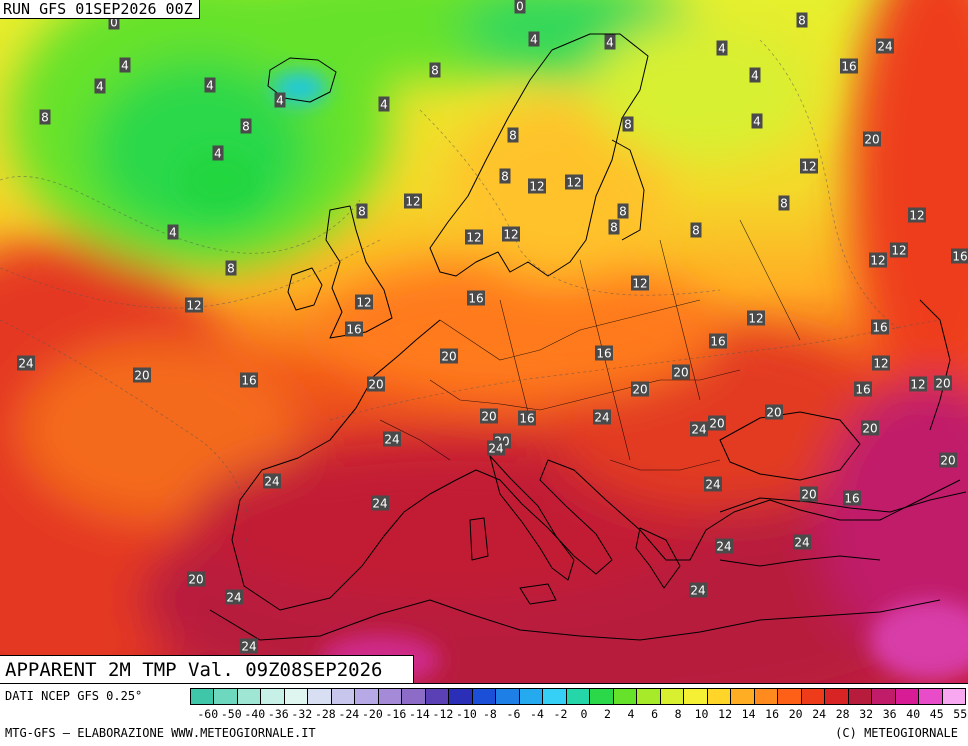  Describe the element at coordinates (913, 714) in the screenshot. I see `color-scale-tick: 40` at that location.